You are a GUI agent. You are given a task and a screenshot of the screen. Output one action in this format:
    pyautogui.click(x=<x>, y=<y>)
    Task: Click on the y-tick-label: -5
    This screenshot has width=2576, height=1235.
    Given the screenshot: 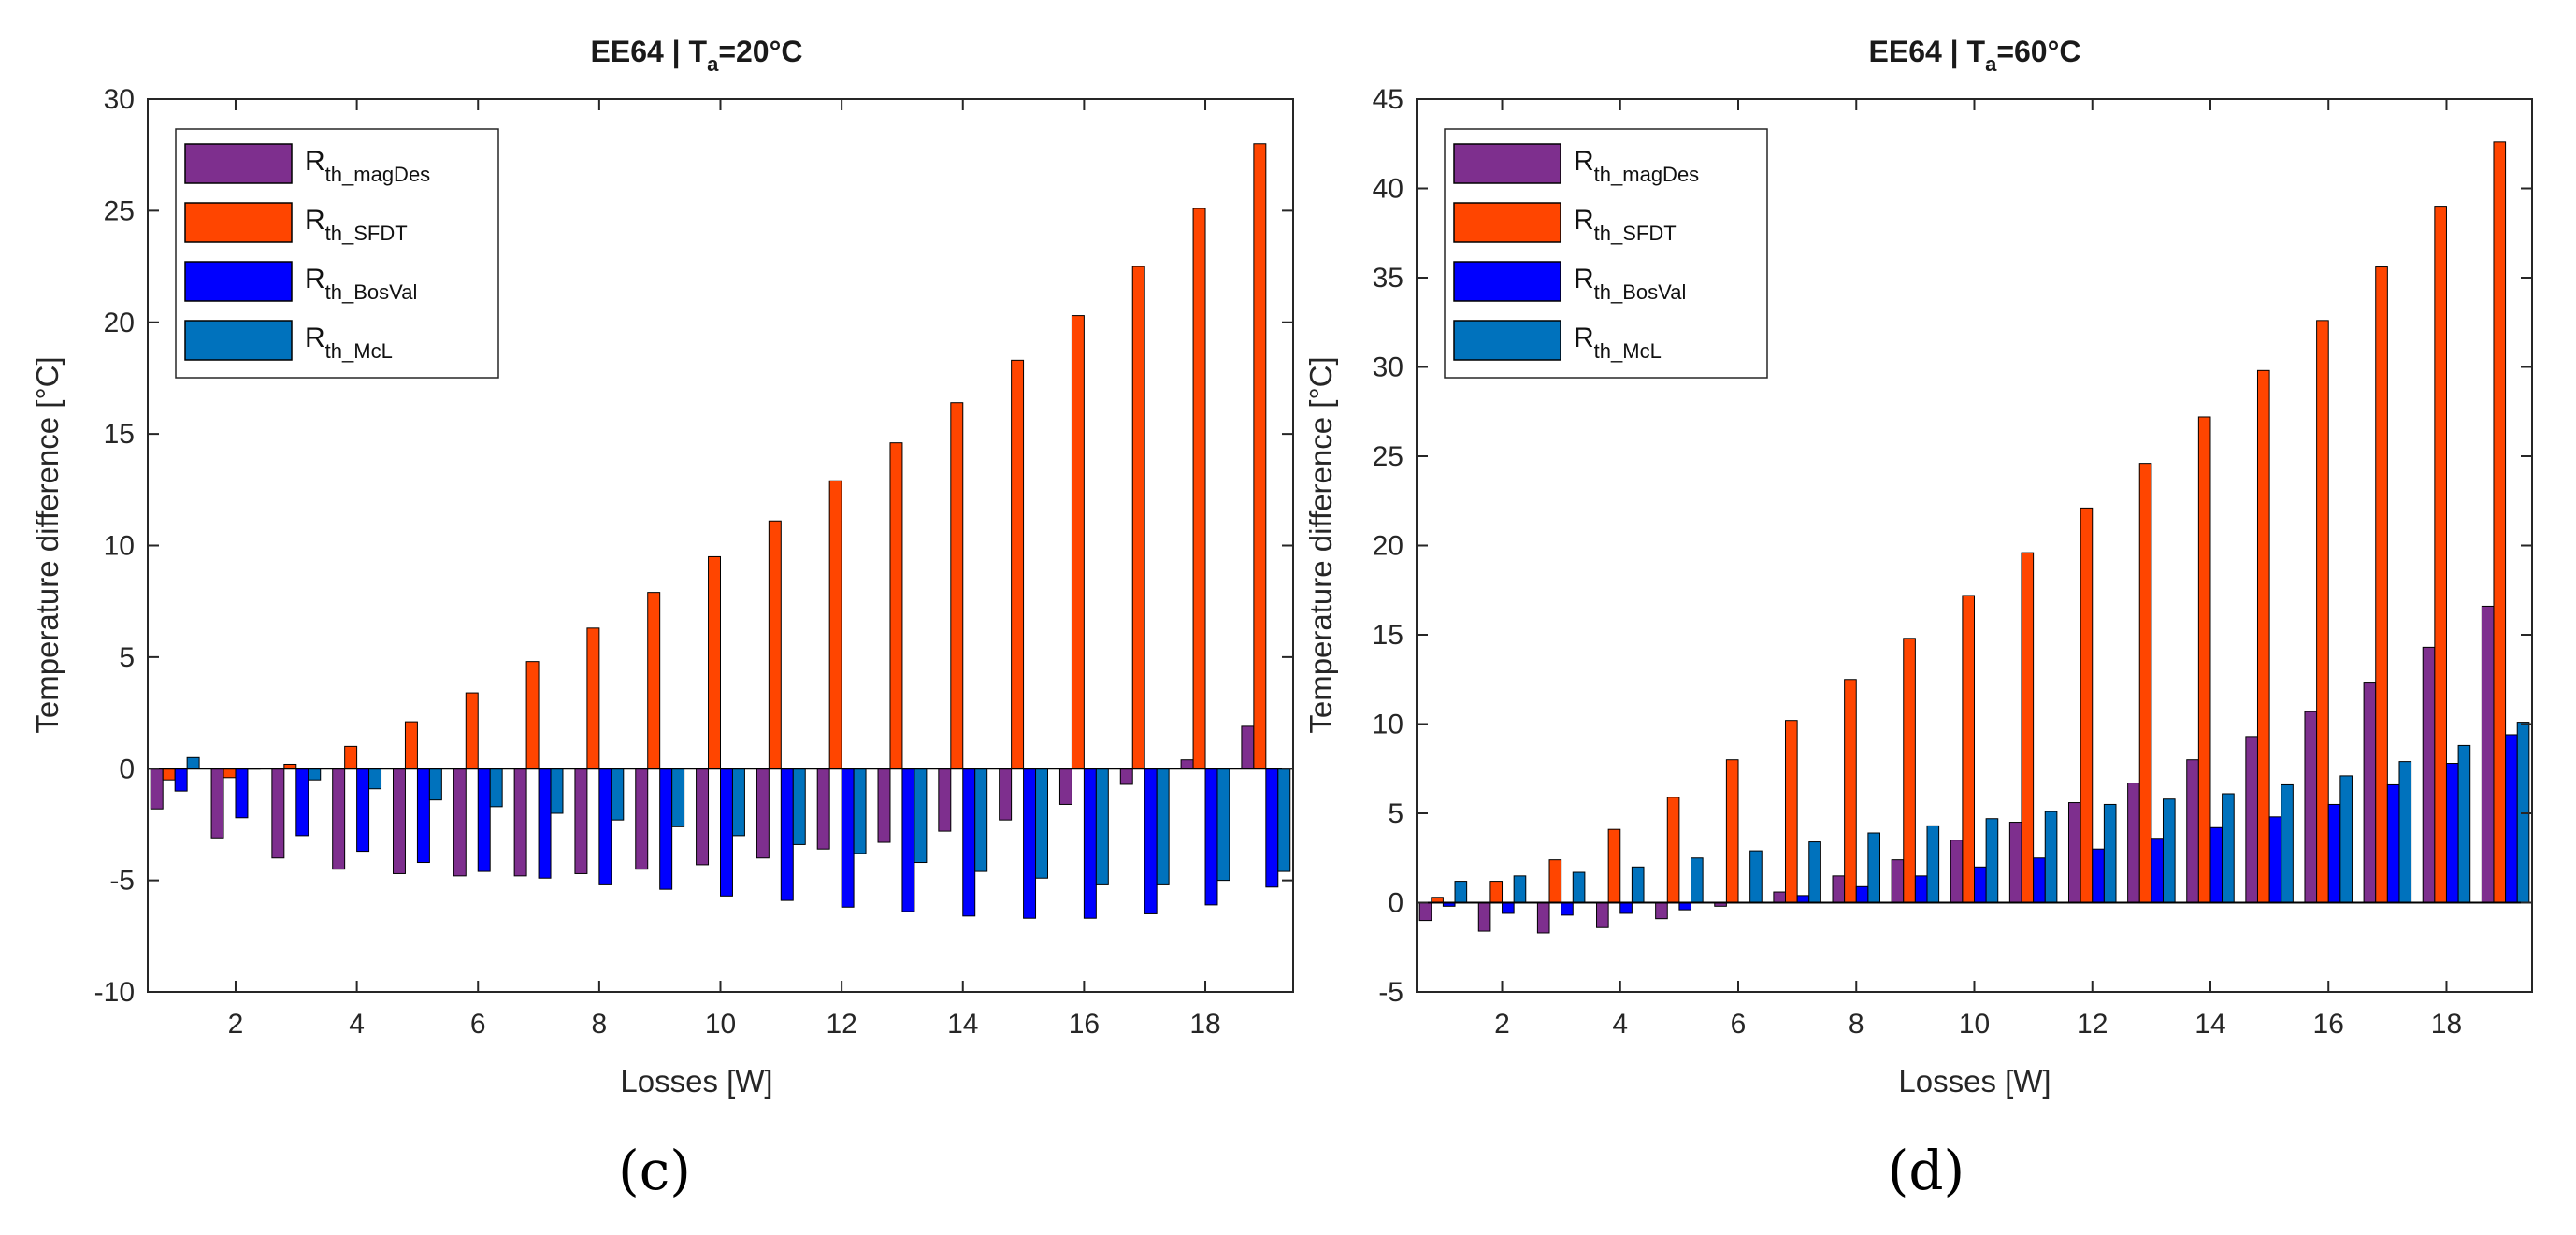 What is the action you would take?
    pyautogui.click(x=1390, y=993)
    